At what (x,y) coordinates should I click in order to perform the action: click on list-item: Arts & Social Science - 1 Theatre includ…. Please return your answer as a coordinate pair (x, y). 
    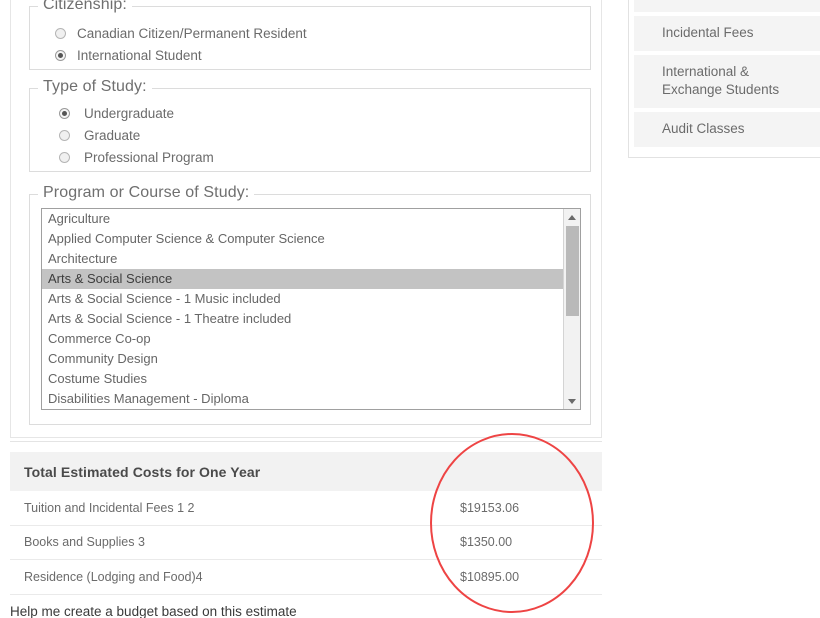
    Looking at the image, I should click on (170, 318).